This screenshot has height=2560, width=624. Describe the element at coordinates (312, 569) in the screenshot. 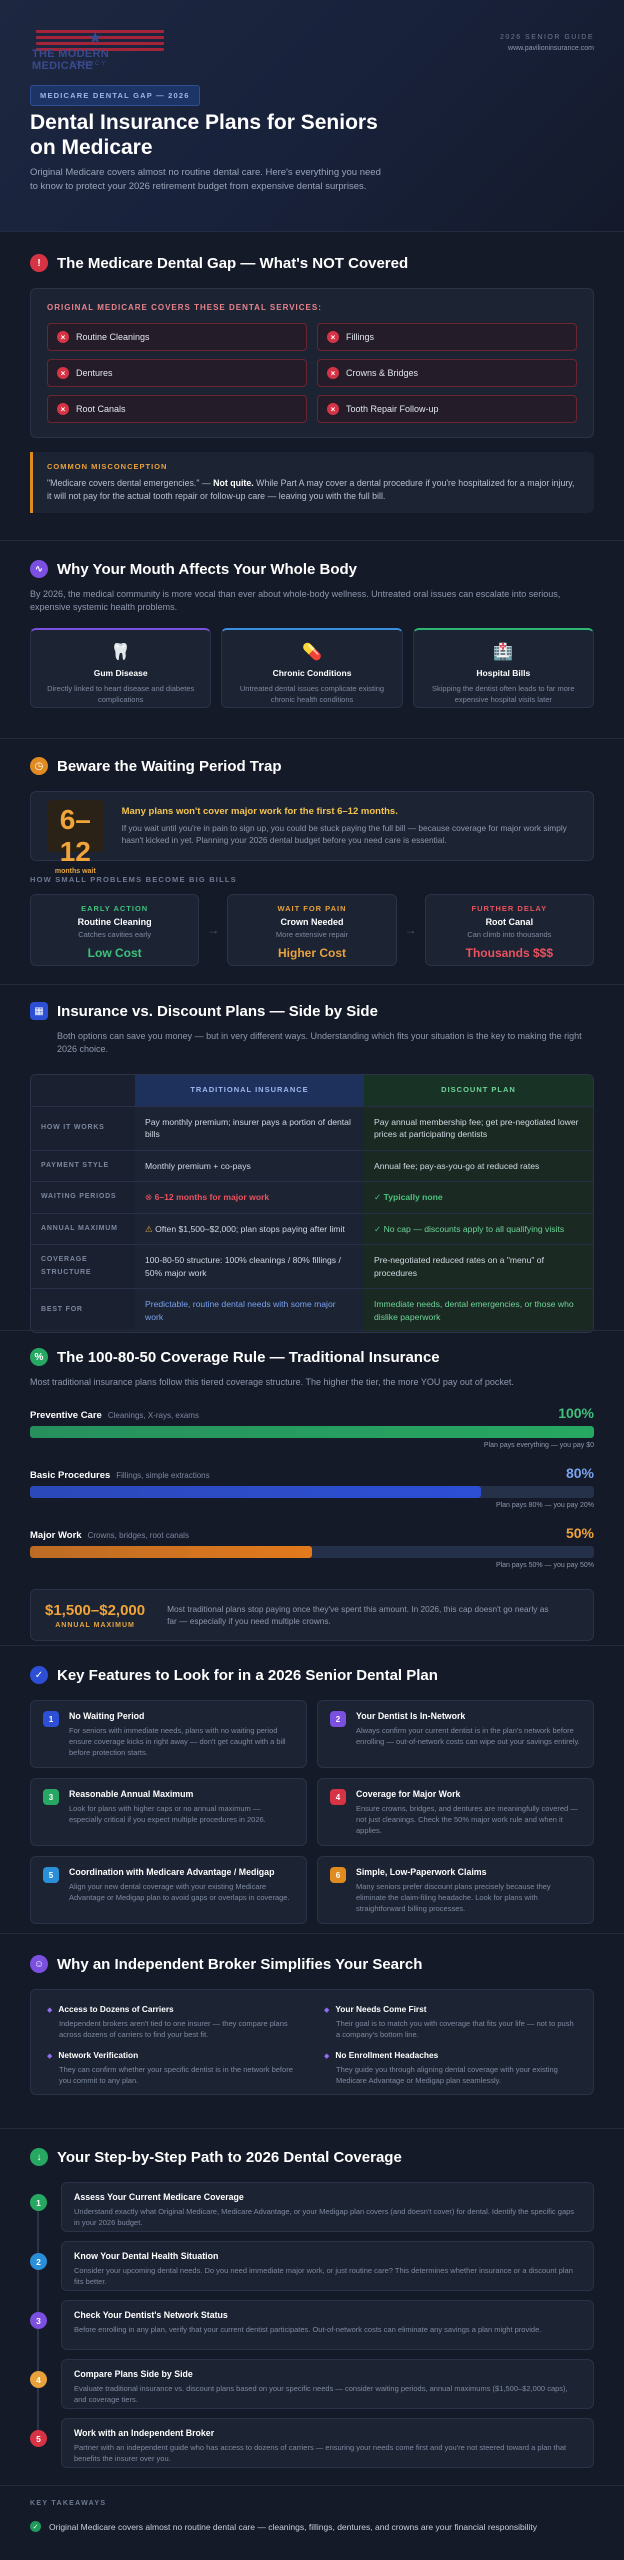

I see `section-title: ∿ Why Your Mouth Affects Your Whole Body` at that location.